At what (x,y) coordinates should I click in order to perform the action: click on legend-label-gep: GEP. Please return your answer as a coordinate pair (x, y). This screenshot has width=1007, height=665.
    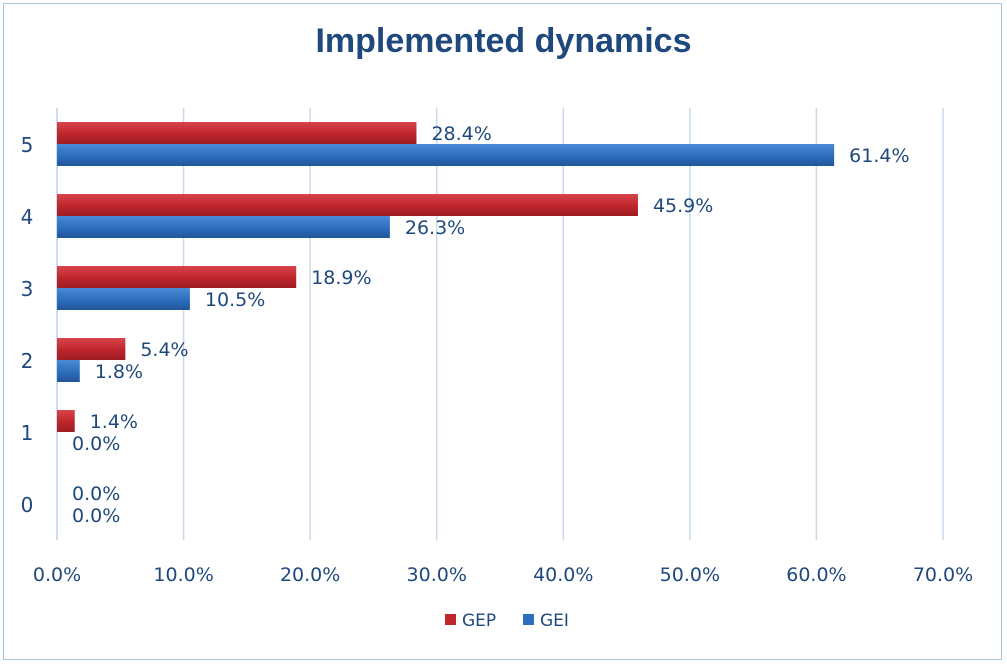
    Looking at the image, I should click on (479, 621).